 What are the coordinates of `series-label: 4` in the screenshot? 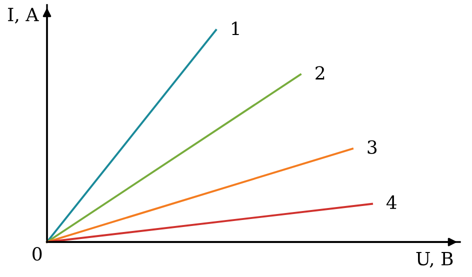 It's located at (391, 202).